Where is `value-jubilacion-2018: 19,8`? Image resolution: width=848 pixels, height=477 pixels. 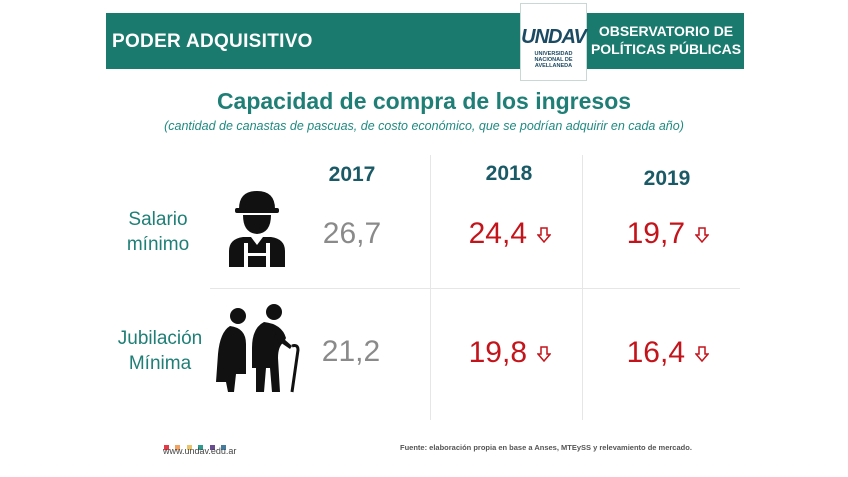
value-jubilacion-2018: 19,8 is located at coordinates (510, 353).